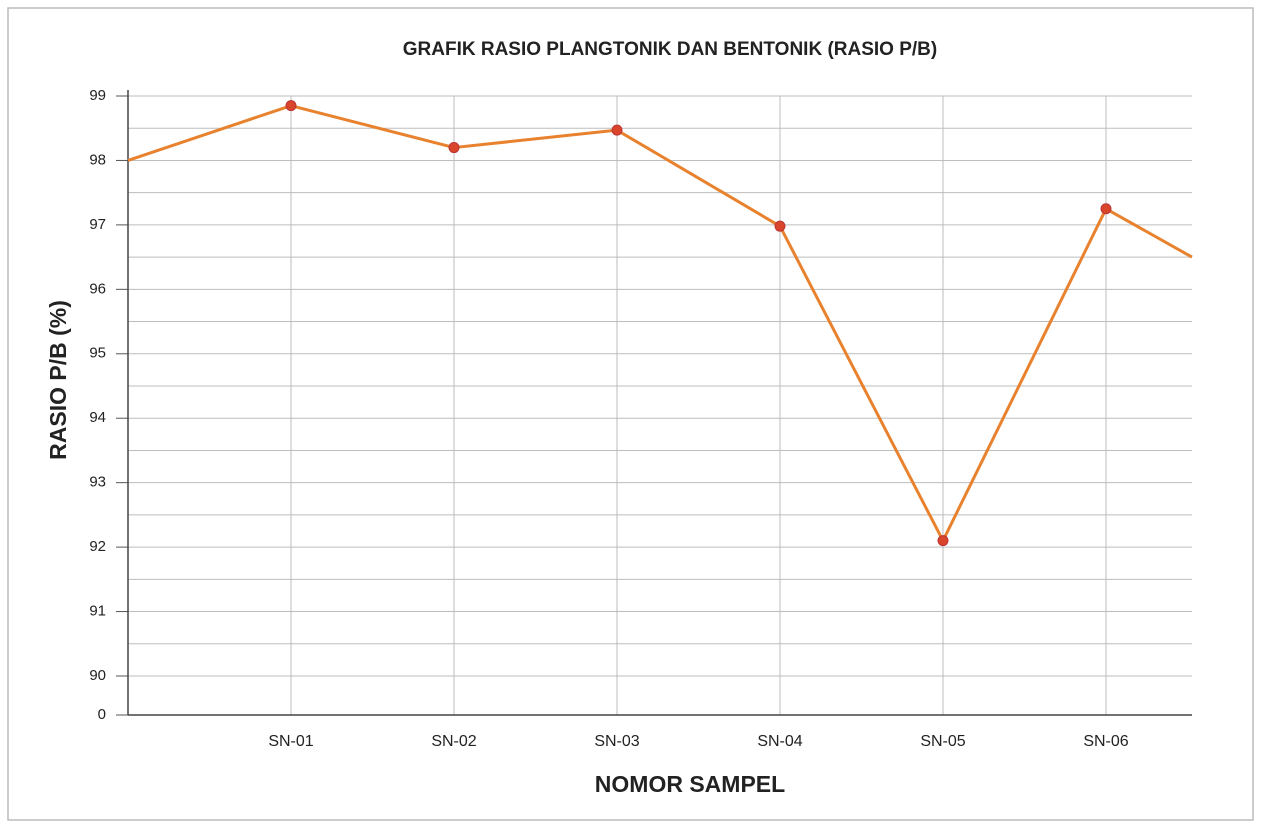 Image resolution: width=1261 pixels, height=826 pixels. What do you see at coordinates (1105, 741) in the screenshot?
I see `x-tick-label: SN-06` at bounding box center [1105, 741].